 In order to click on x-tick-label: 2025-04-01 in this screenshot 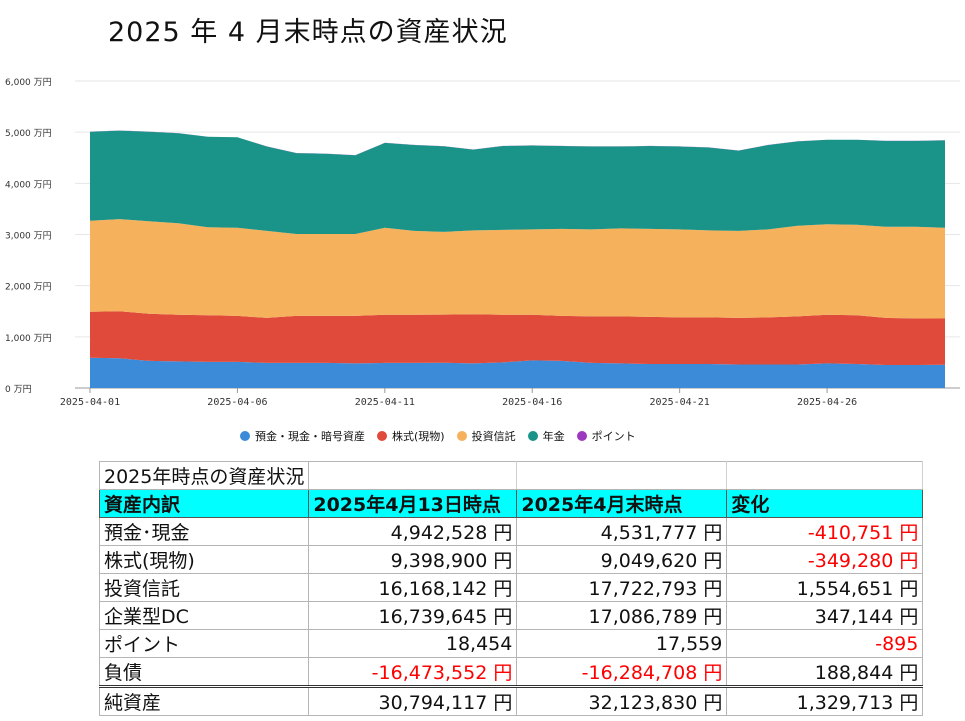, I will do `click(90, 402)`.